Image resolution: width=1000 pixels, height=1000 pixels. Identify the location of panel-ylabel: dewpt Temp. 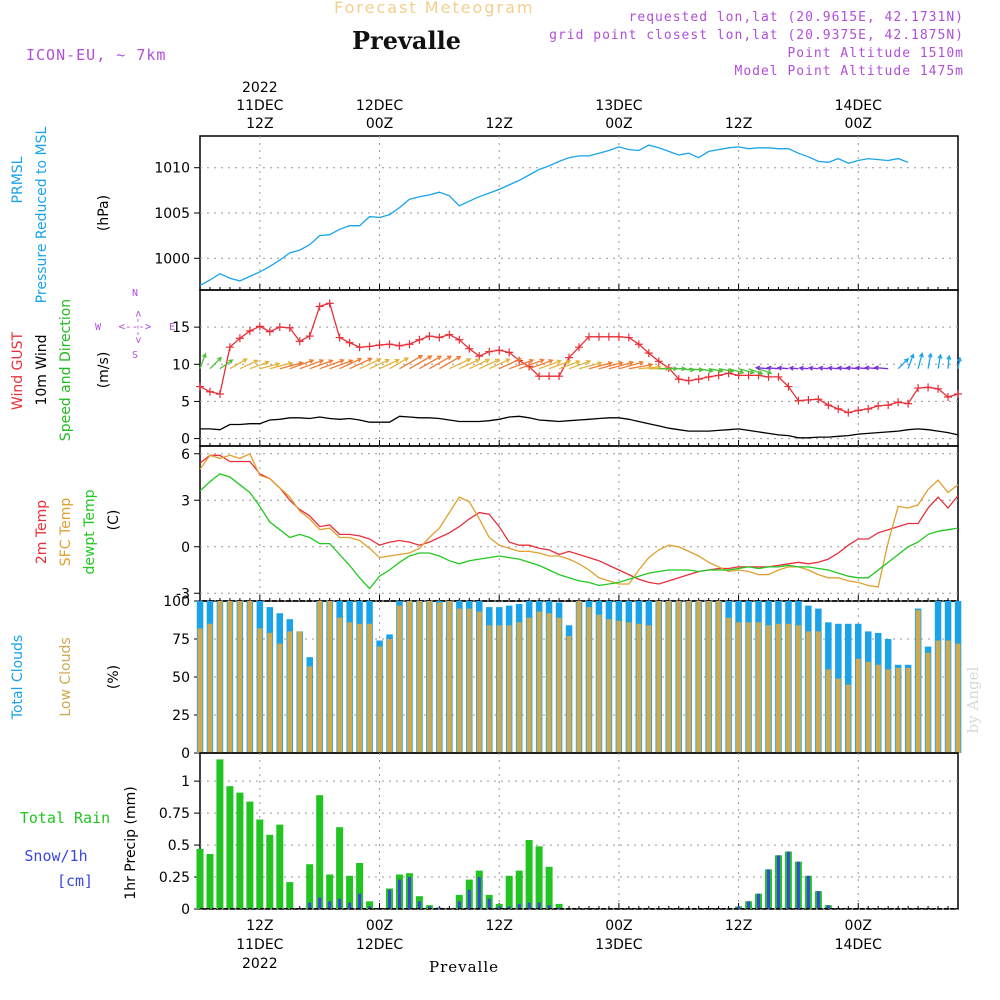
(90, 531).